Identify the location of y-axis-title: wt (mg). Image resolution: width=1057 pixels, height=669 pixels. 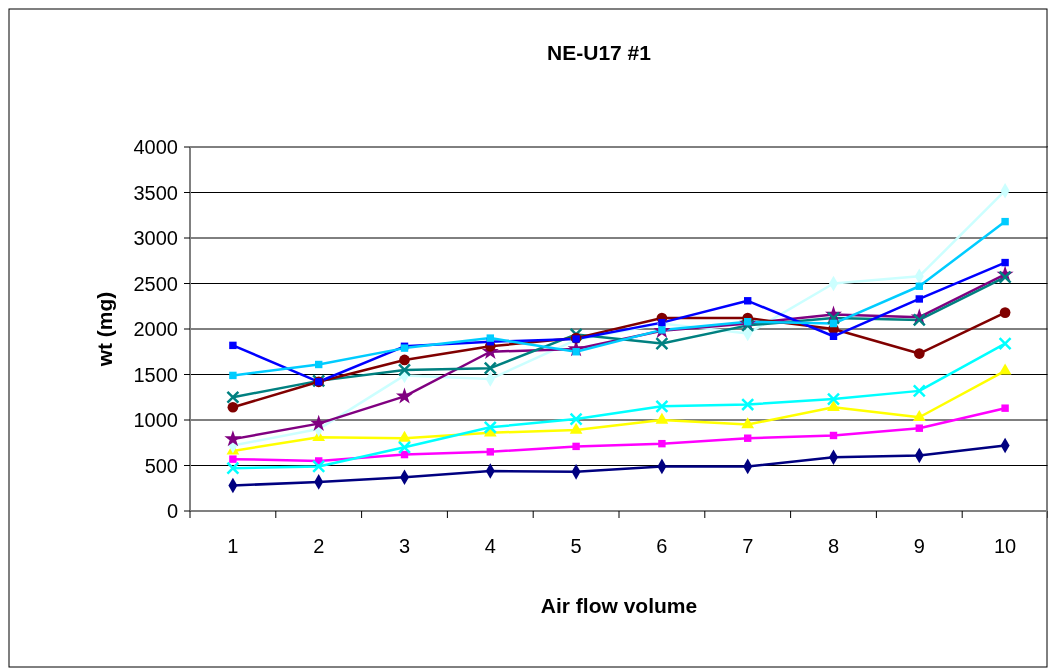
(104, 329).